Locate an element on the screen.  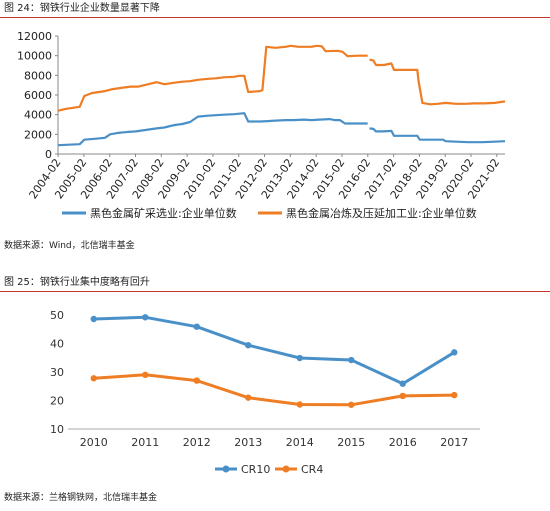
y-tick-label: 50 is located at coordinates (57, 315).